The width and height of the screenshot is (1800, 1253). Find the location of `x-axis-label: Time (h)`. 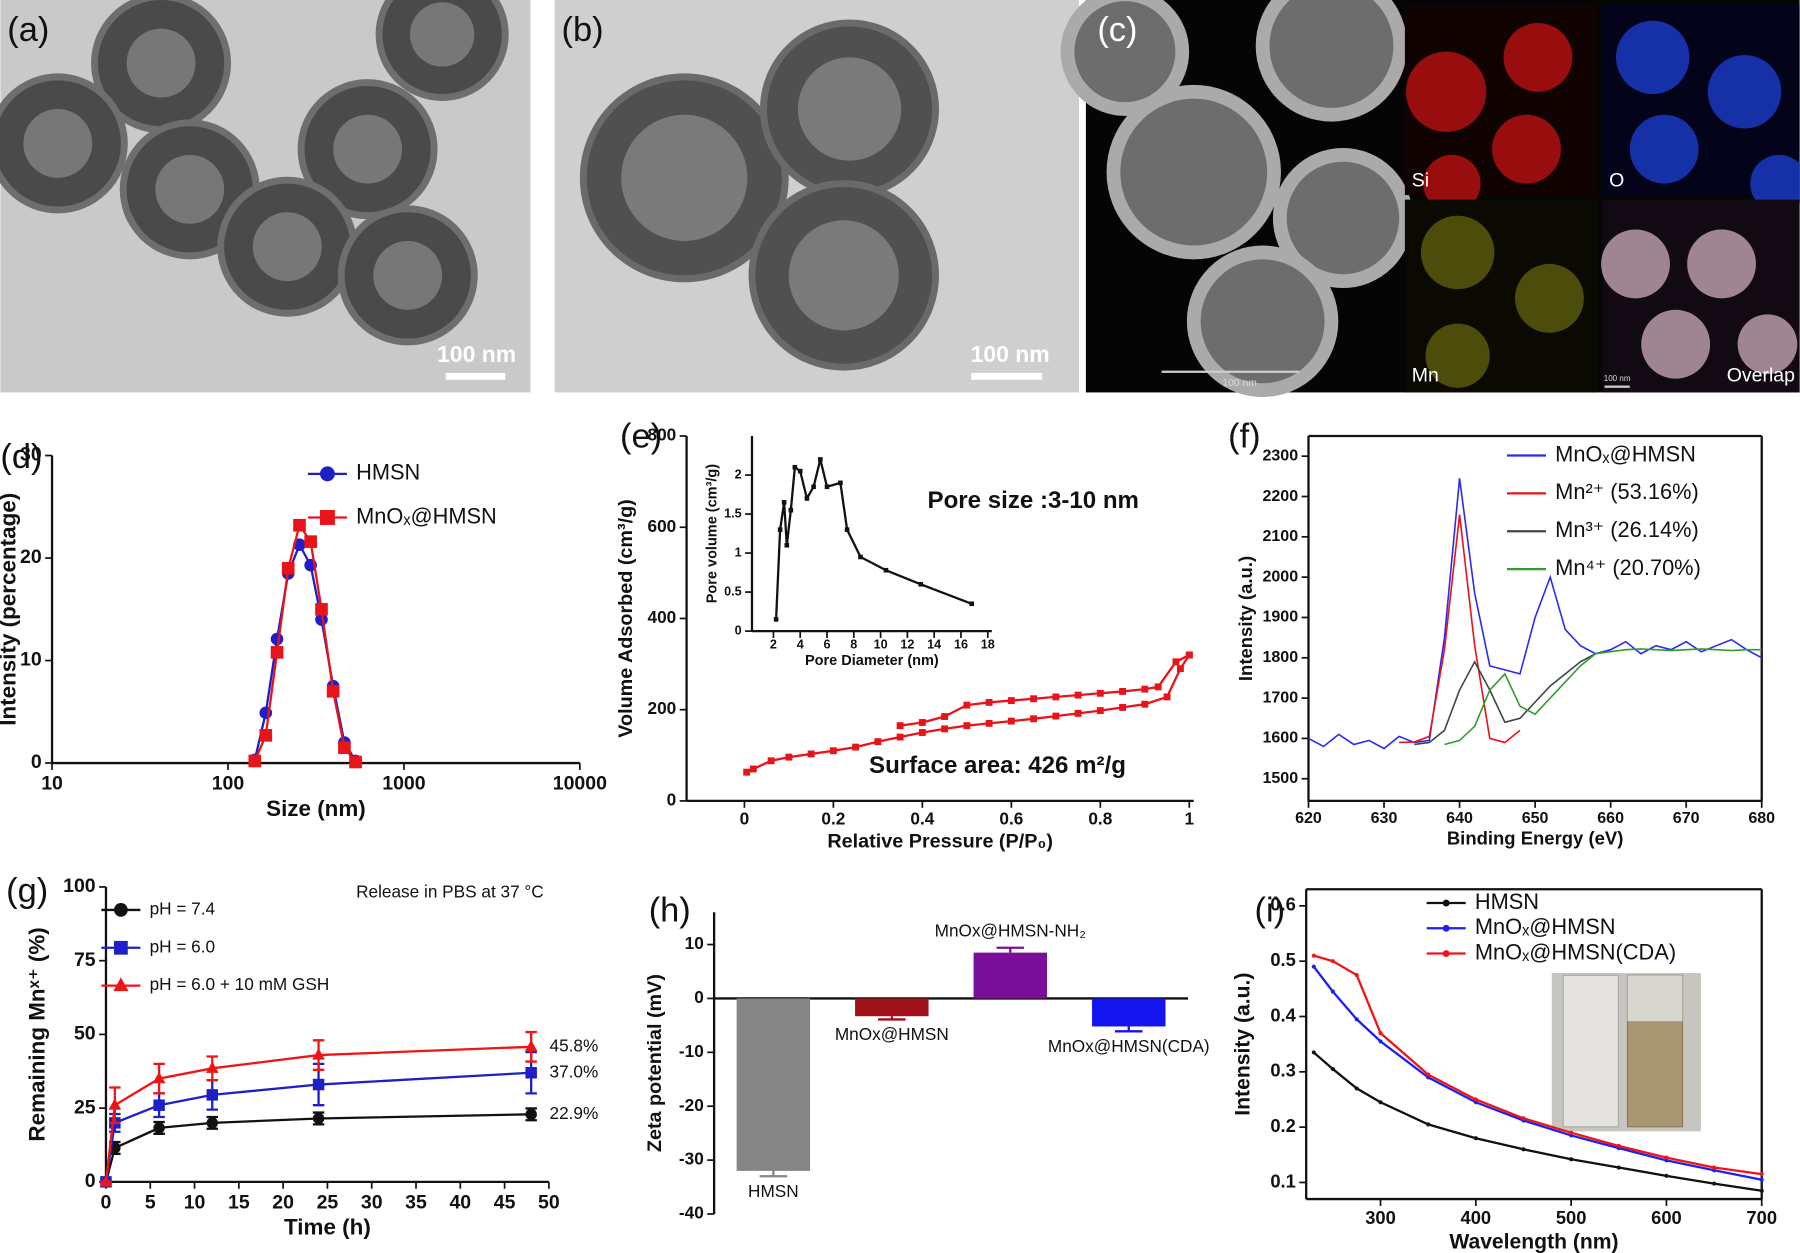

x-axis-label: Time (h) is located at coordinates (327, 1227).